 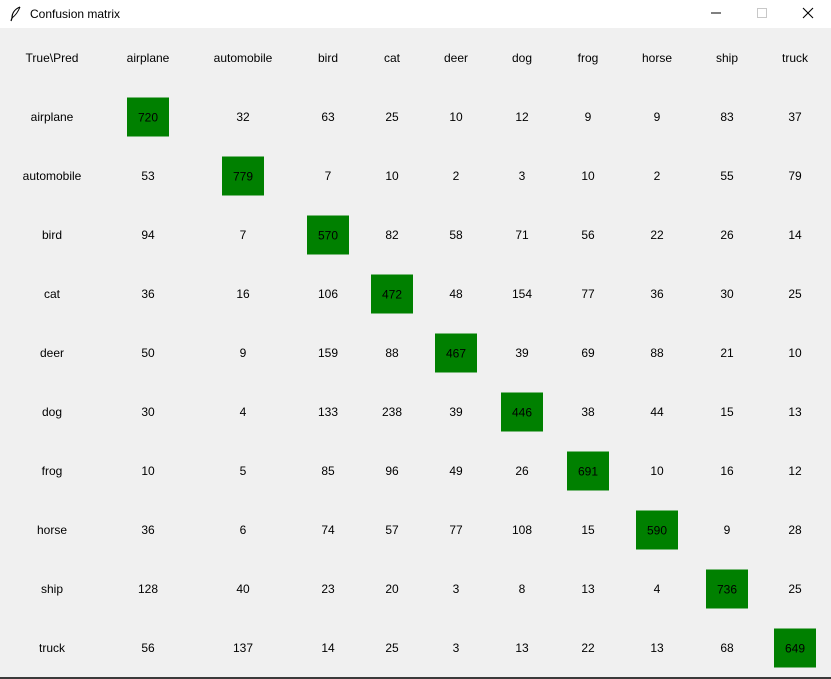 I want to click on cell-value: 22, so click(x=588, y=648).